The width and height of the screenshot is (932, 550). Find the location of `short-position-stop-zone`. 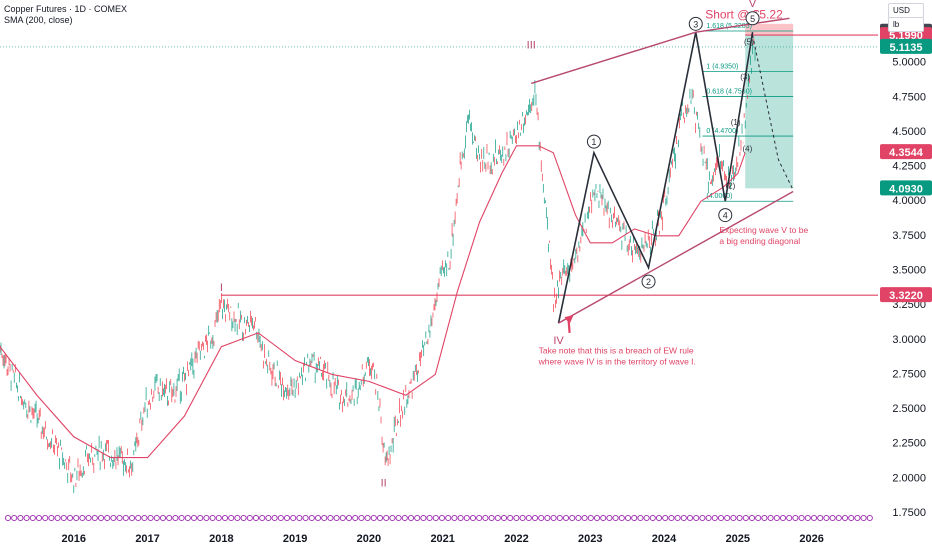

short-position-stop-zone is located at coordinates (769, 29).